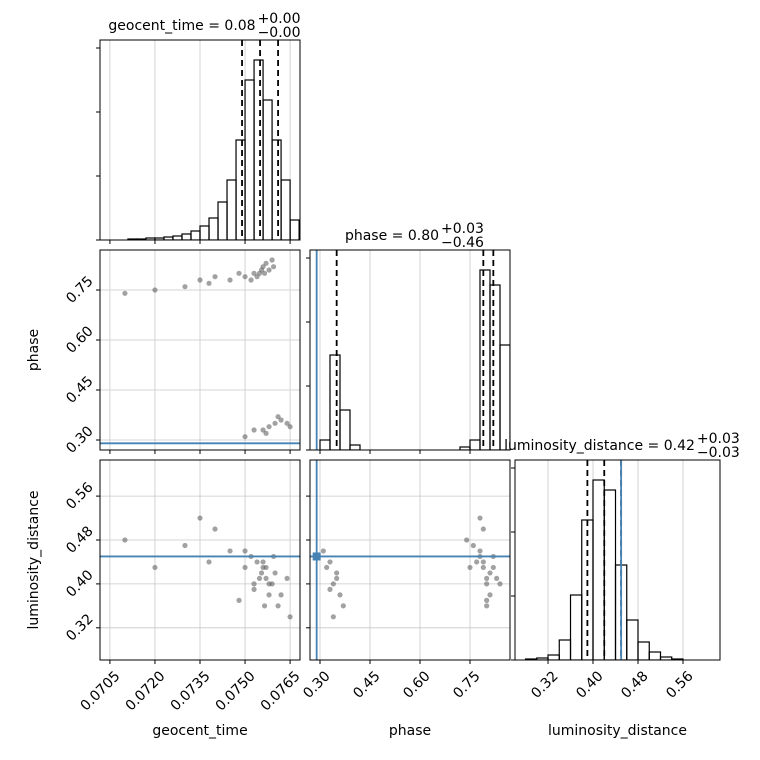 Image resolution: width=760 pixels, height=760 pixels. Describe the element at coordinates (279, 33) in the screenshot. I see `title-lower-error: −0.00` at that location.